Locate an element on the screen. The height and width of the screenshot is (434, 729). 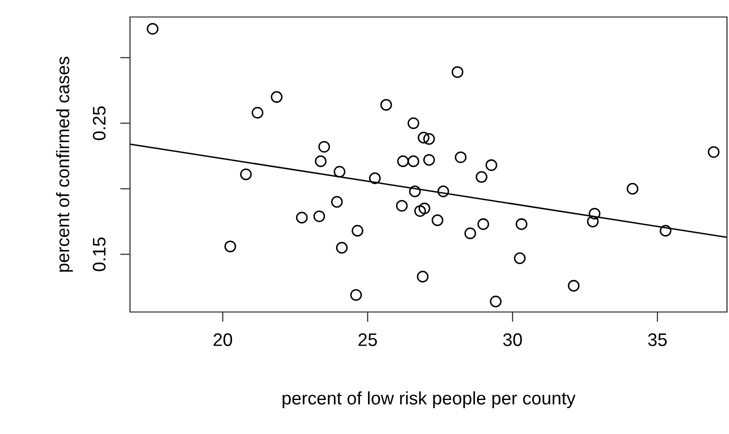
x-tick-label: 25 is located at coordinates (367, 339).